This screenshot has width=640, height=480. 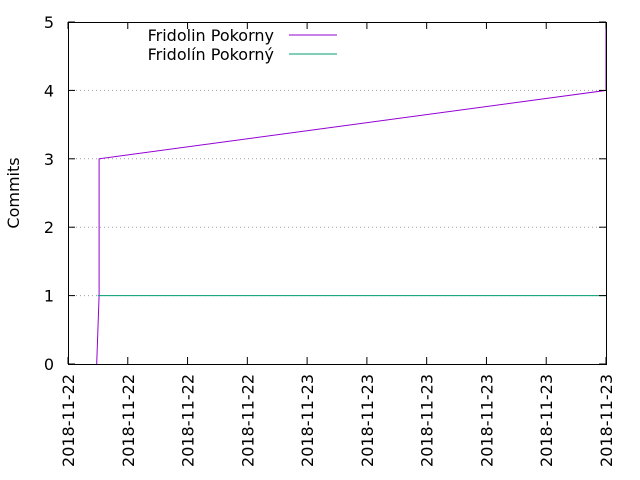 I want to click on y-axis-label: Commits, so click(x=13, y=192).